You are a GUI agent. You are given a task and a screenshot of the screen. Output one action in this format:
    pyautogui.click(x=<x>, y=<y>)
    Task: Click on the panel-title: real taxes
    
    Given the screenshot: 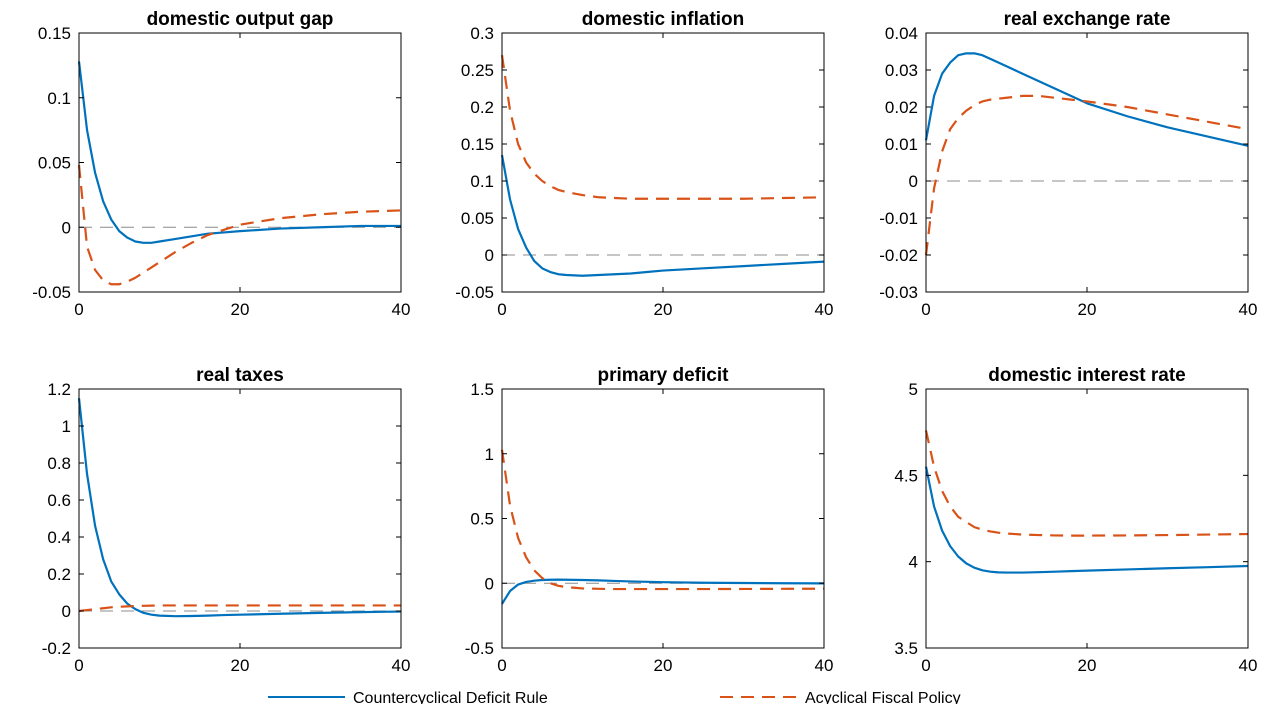 What is the action you would take?
    pyautogui.click(x=240, y=375)
    